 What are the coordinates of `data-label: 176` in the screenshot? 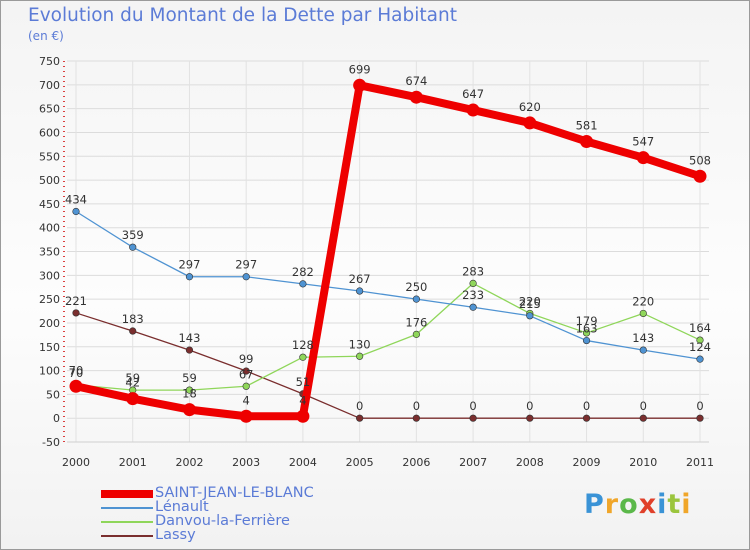 It's located at (416, 322).